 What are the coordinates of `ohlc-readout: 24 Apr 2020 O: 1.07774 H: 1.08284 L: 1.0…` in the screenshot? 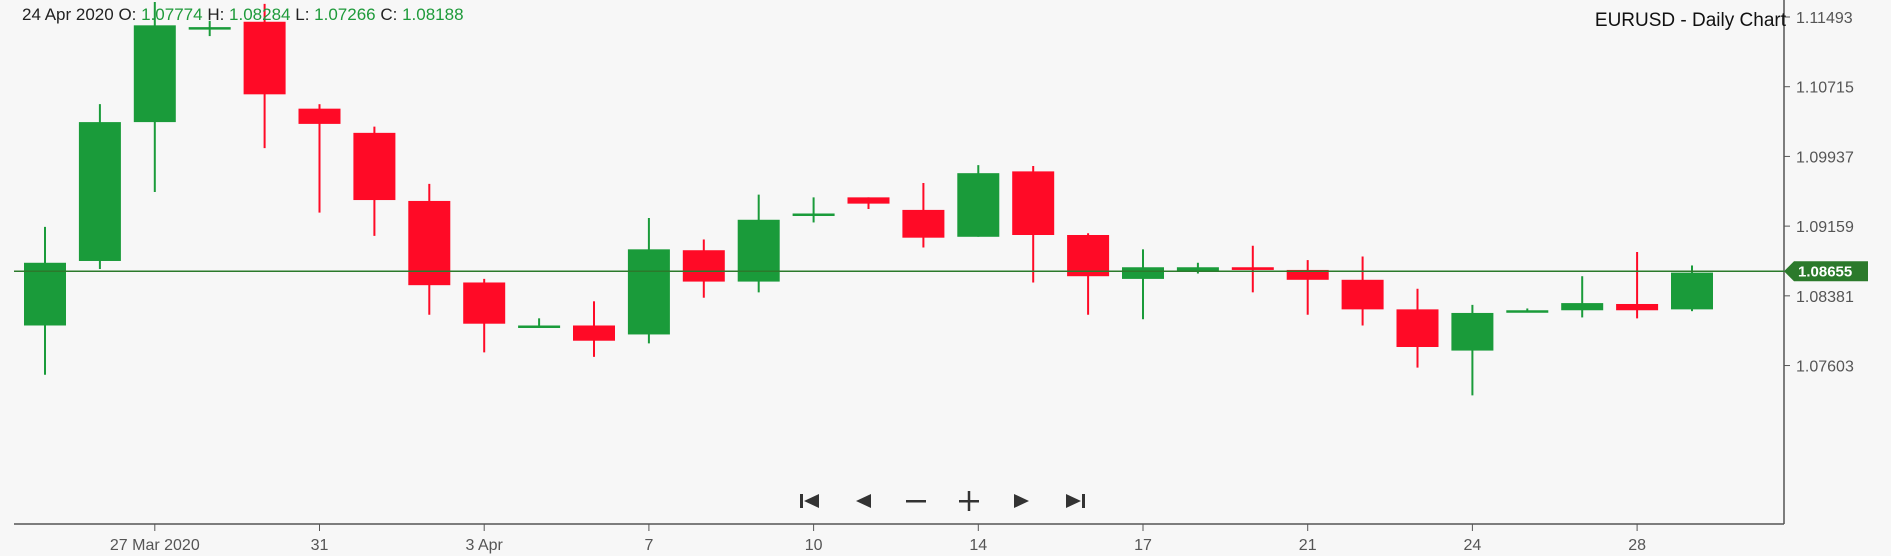 It's located at (243, 15).